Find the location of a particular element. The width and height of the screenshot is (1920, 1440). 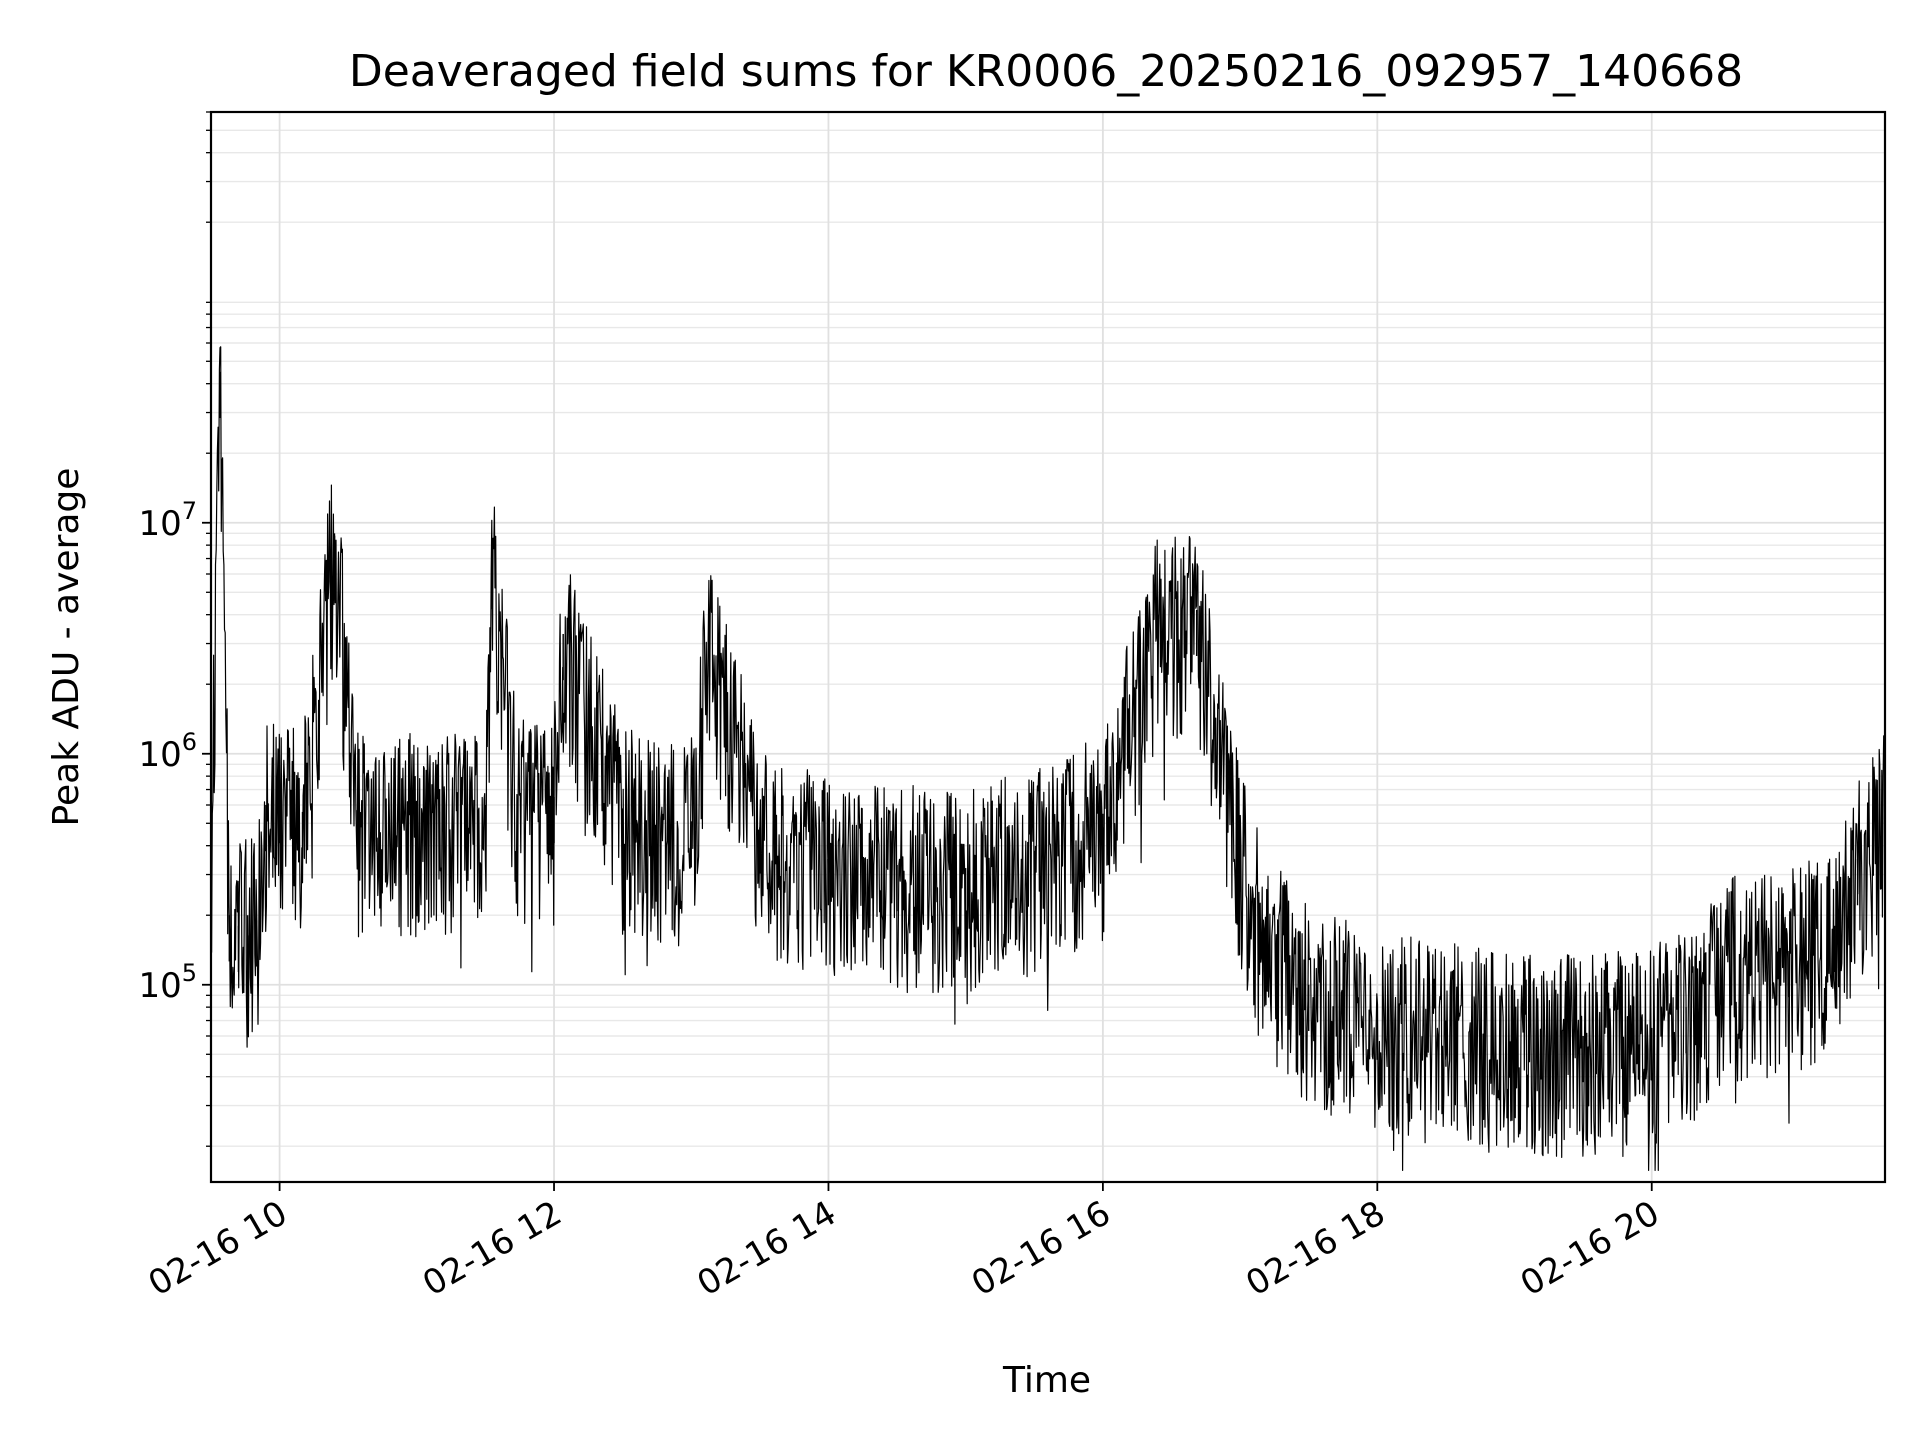

y-tick-label: 10⁵ is located at coordinates (167, 982).